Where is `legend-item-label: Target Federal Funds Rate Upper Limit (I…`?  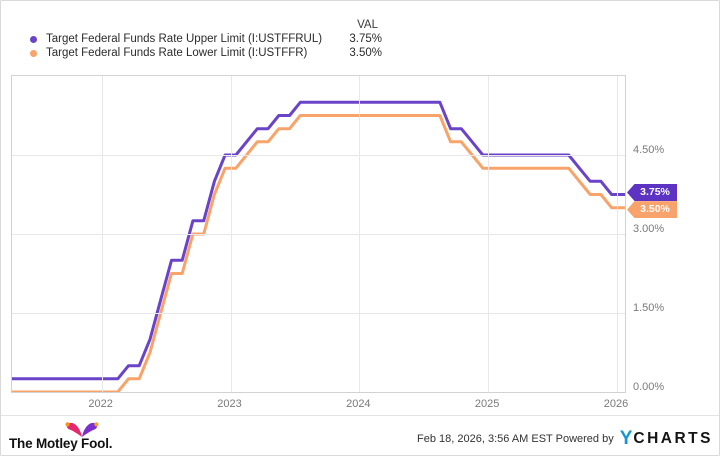
legend-item-label: Target Federal Funds Rate Upper Limit (I… is located at coordinates (184, 39).